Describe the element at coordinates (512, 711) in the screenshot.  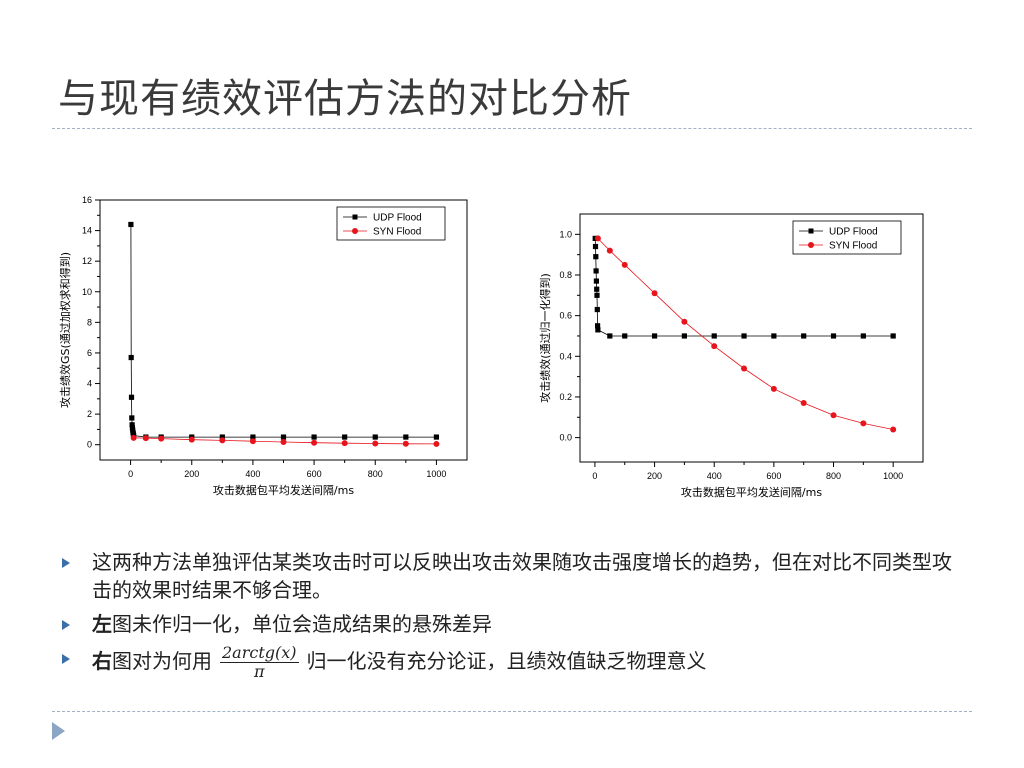
I see `footer-divider` at that location.